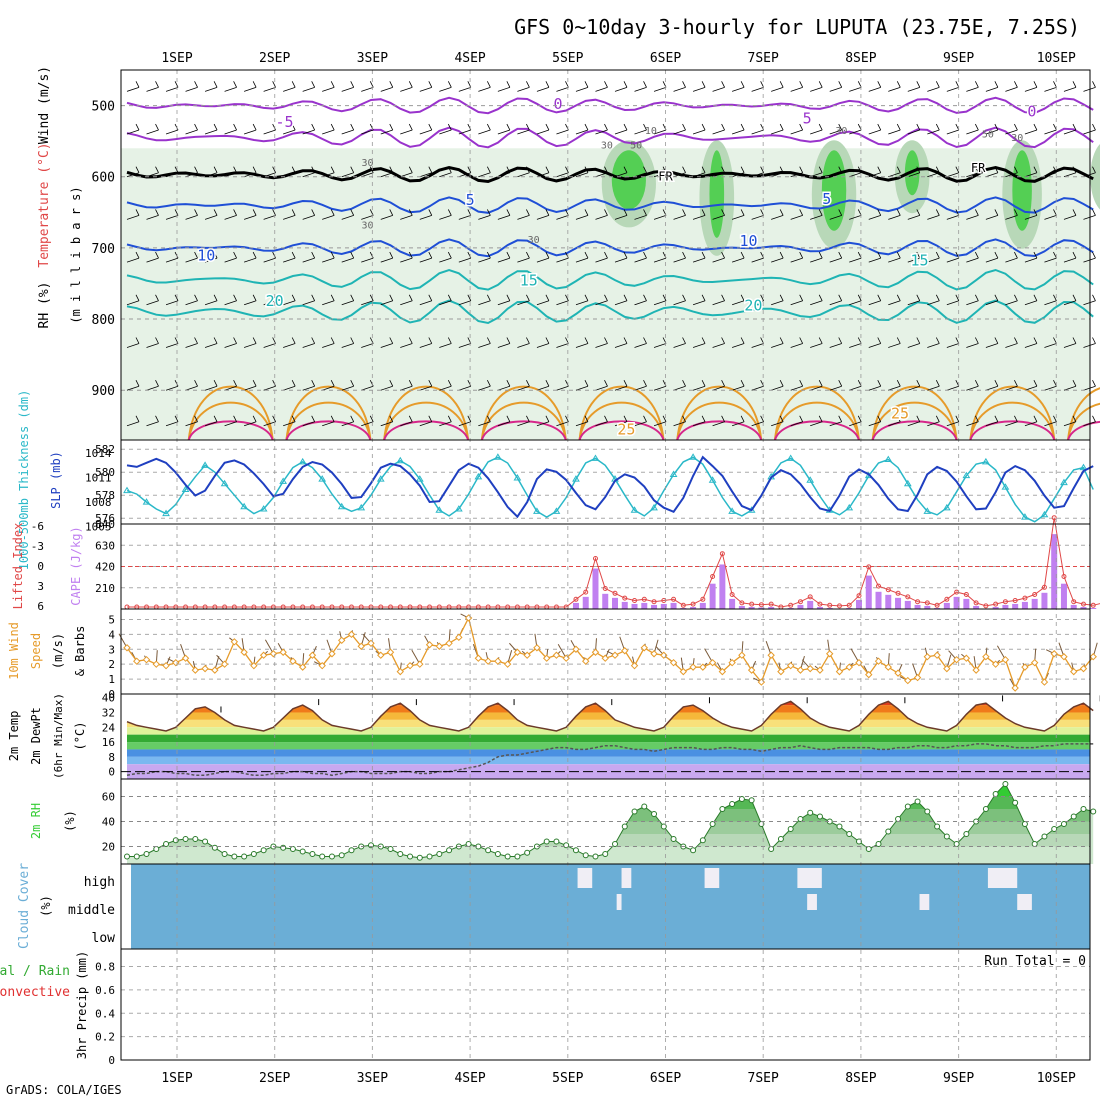 The image size is (1100, 1100). What do you see at coordinates (608, 731) in the screenshot?
I see `temp-band` at bounding box center [608, 731].